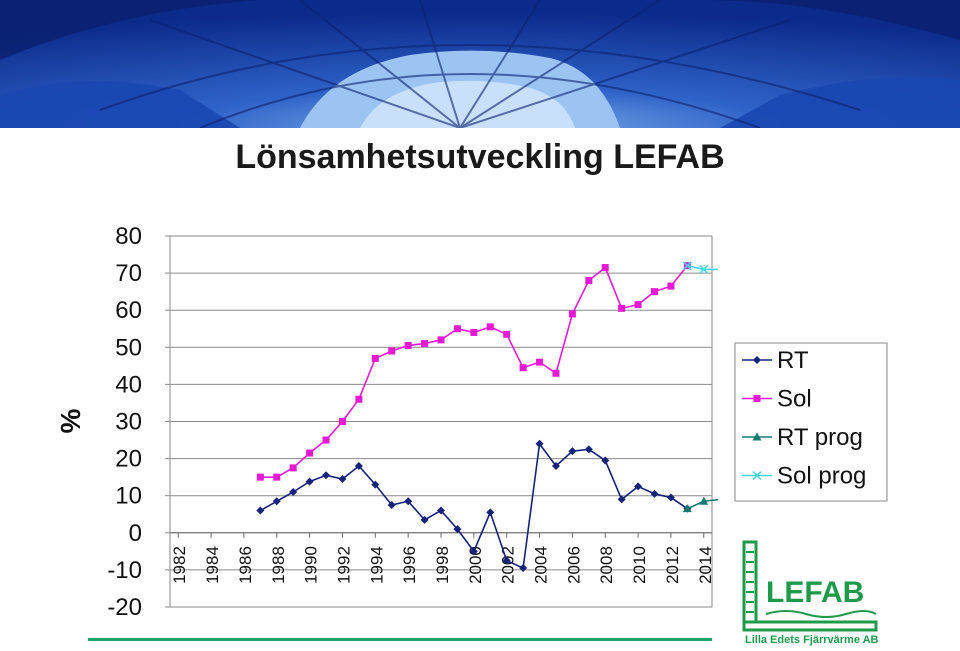 The image size is (960, 651). What do you see at coordinates (124, 570) in the screenshot?
I see `y-tick-label: -10` at bounding box center [124, 570].